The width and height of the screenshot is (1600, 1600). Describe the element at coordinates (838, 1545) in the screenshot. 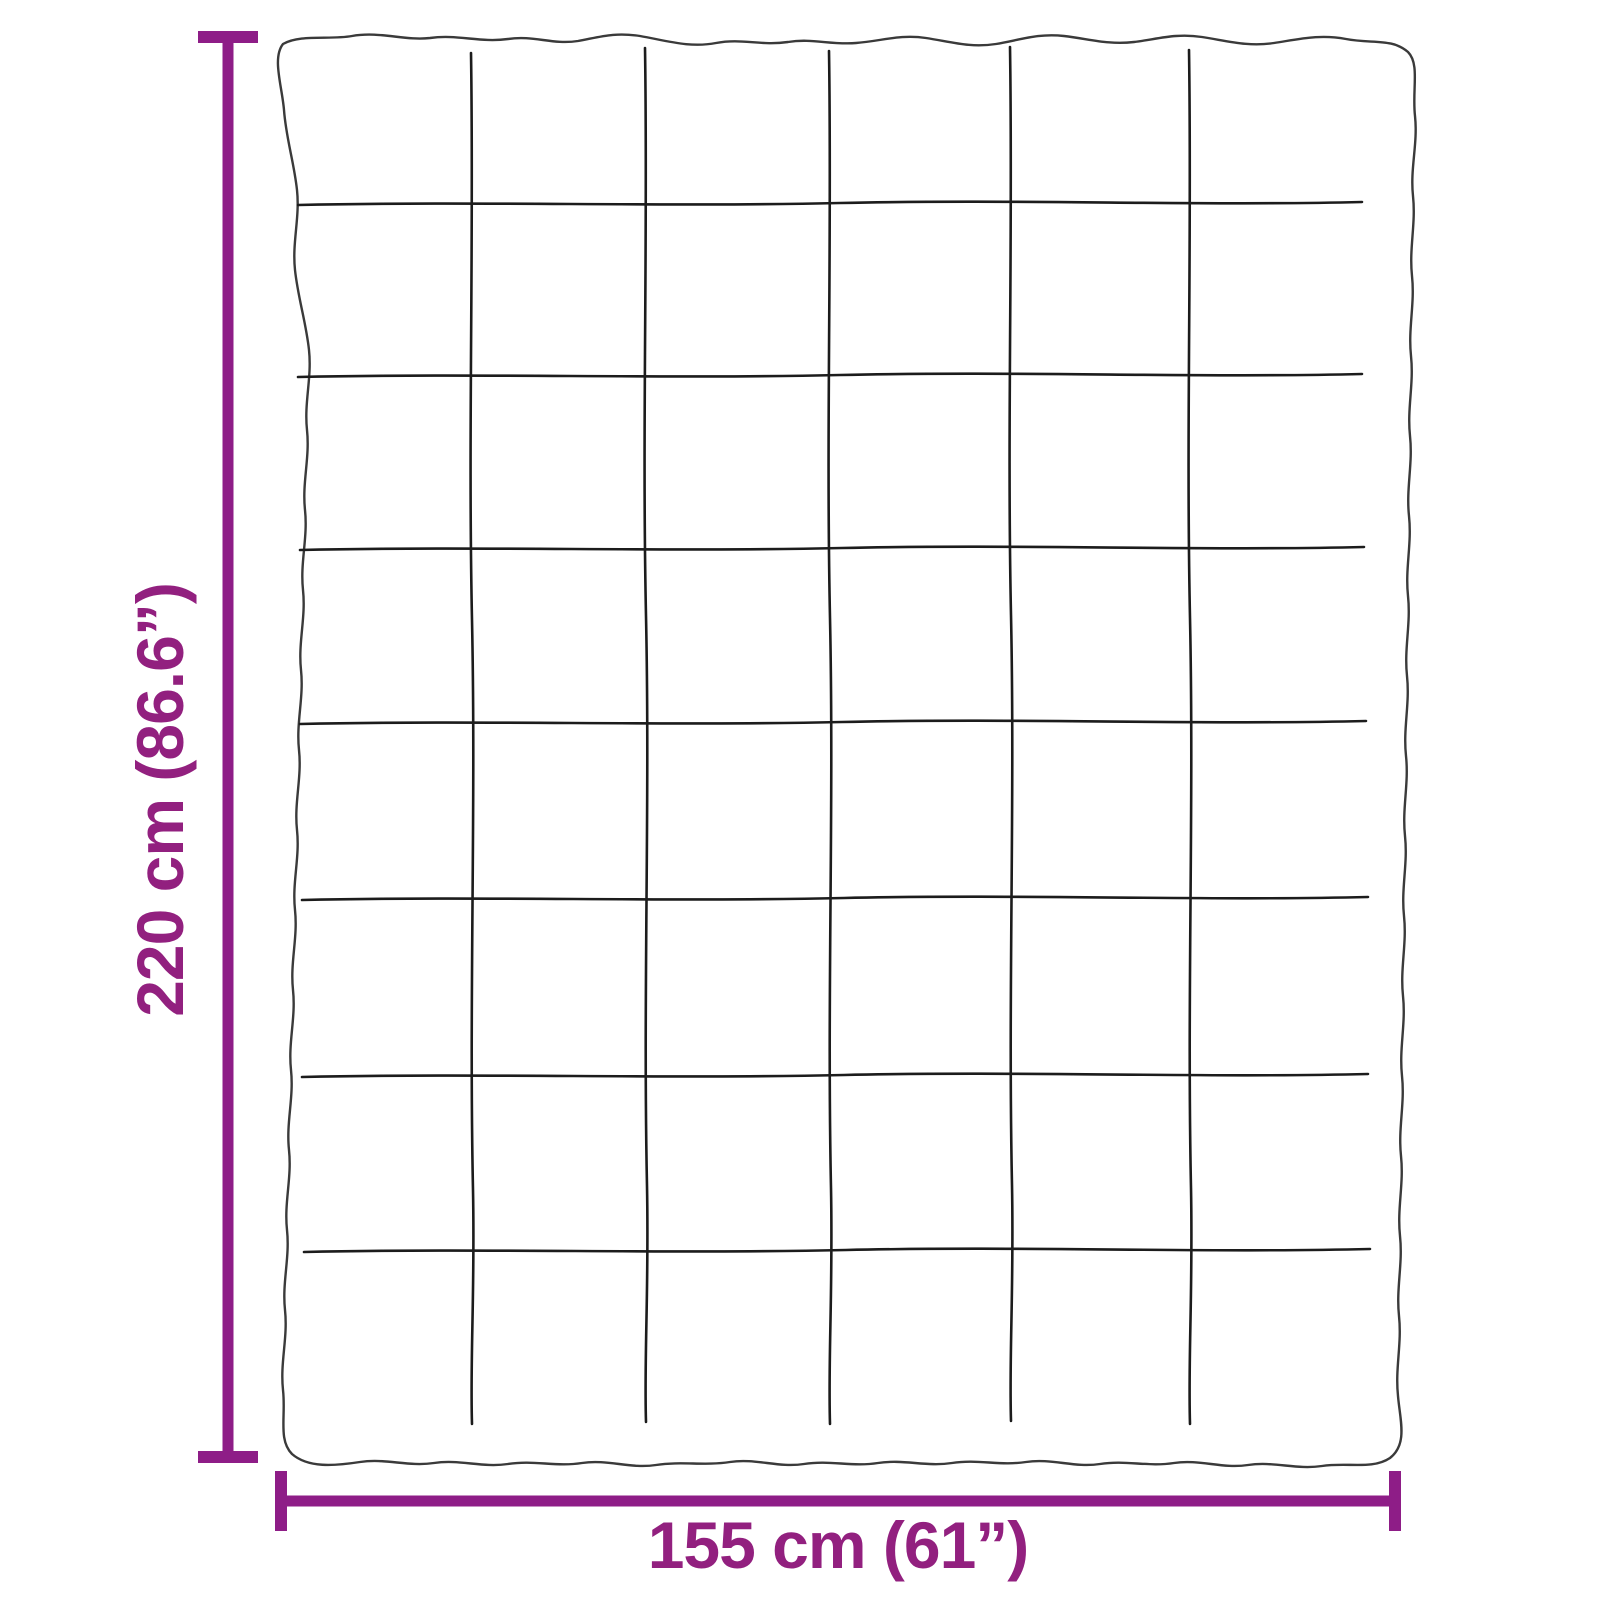

I see `width-dimension-label: 155 cm (61”)` at that location.